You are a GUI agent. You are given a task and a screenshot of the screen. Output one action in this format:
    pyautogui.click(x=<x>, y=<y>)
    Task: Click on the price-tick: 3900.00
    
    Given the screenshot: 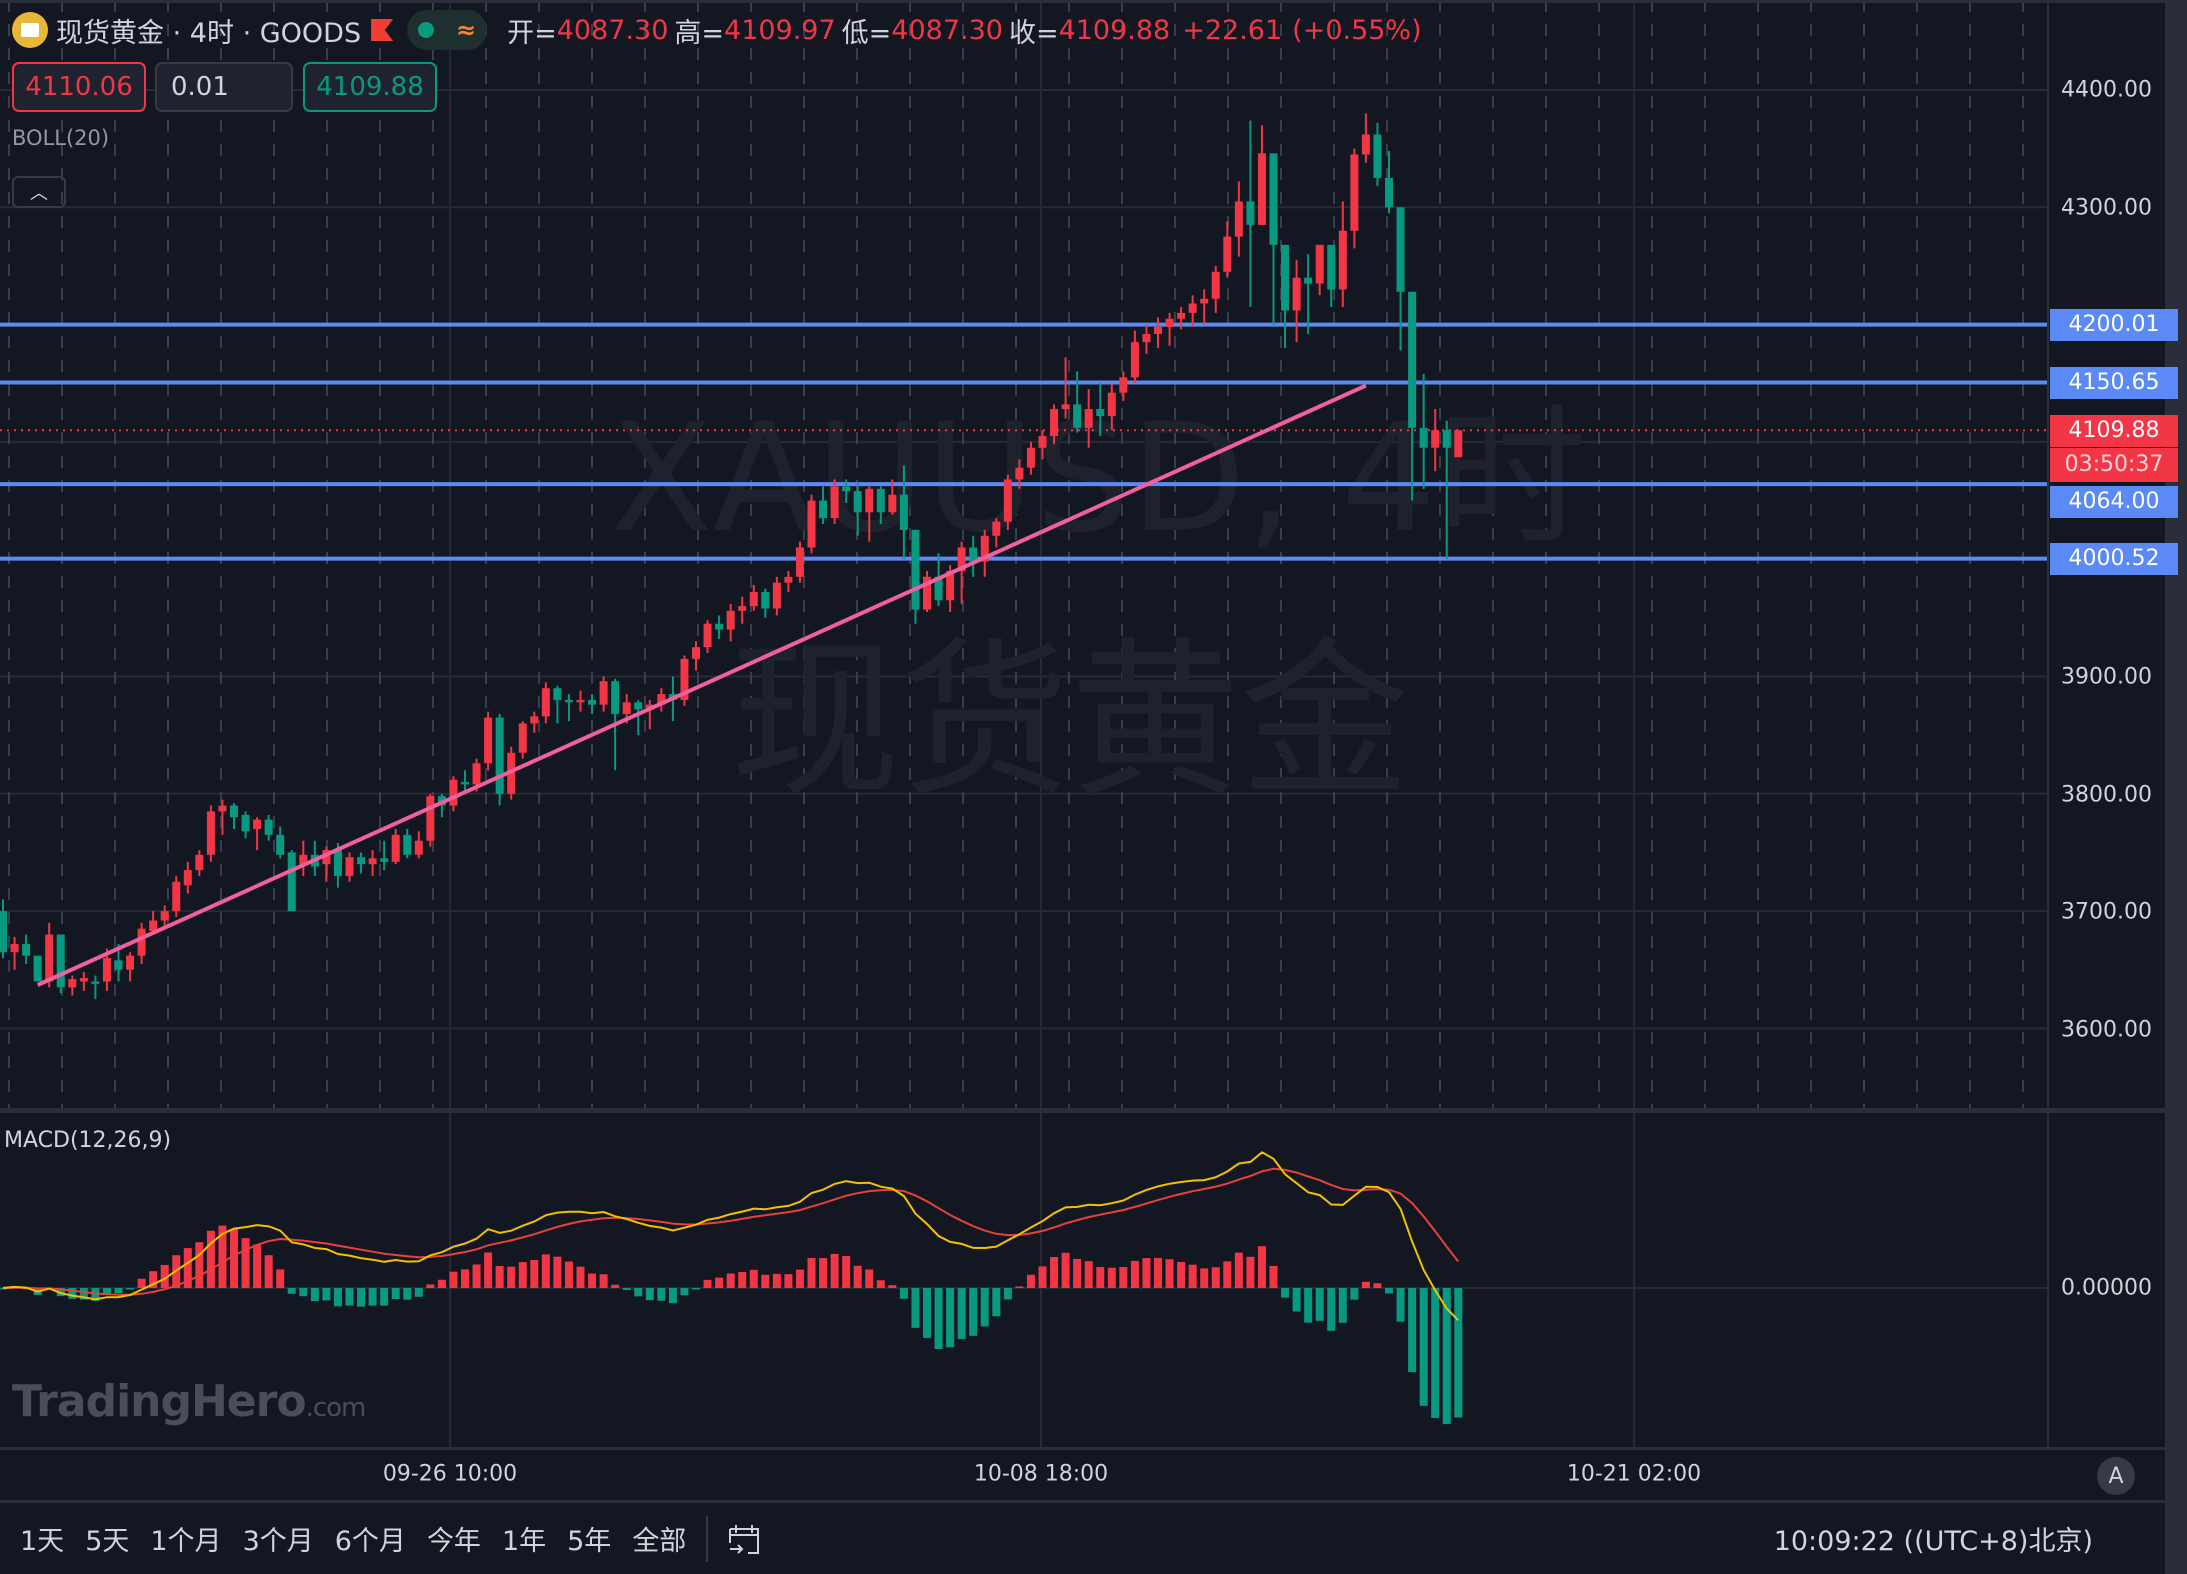 What is the action you would take?
    pyautogui.click(x=2106, y=677)
    